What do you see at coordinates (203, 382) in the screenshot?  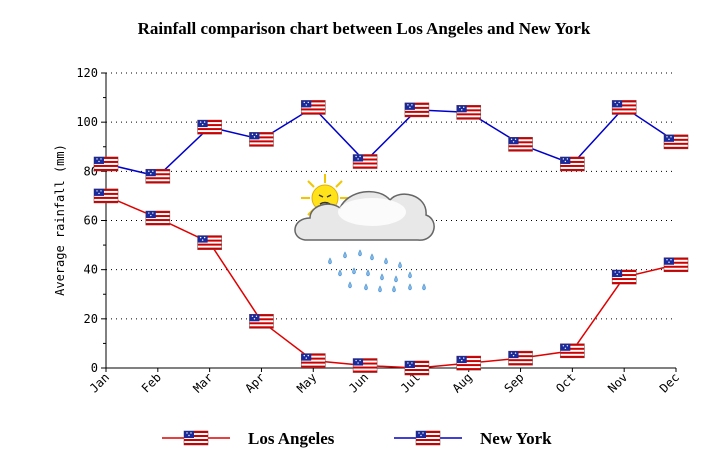 I see `x-tick-label: Mar` at bounding box center [203, 382].